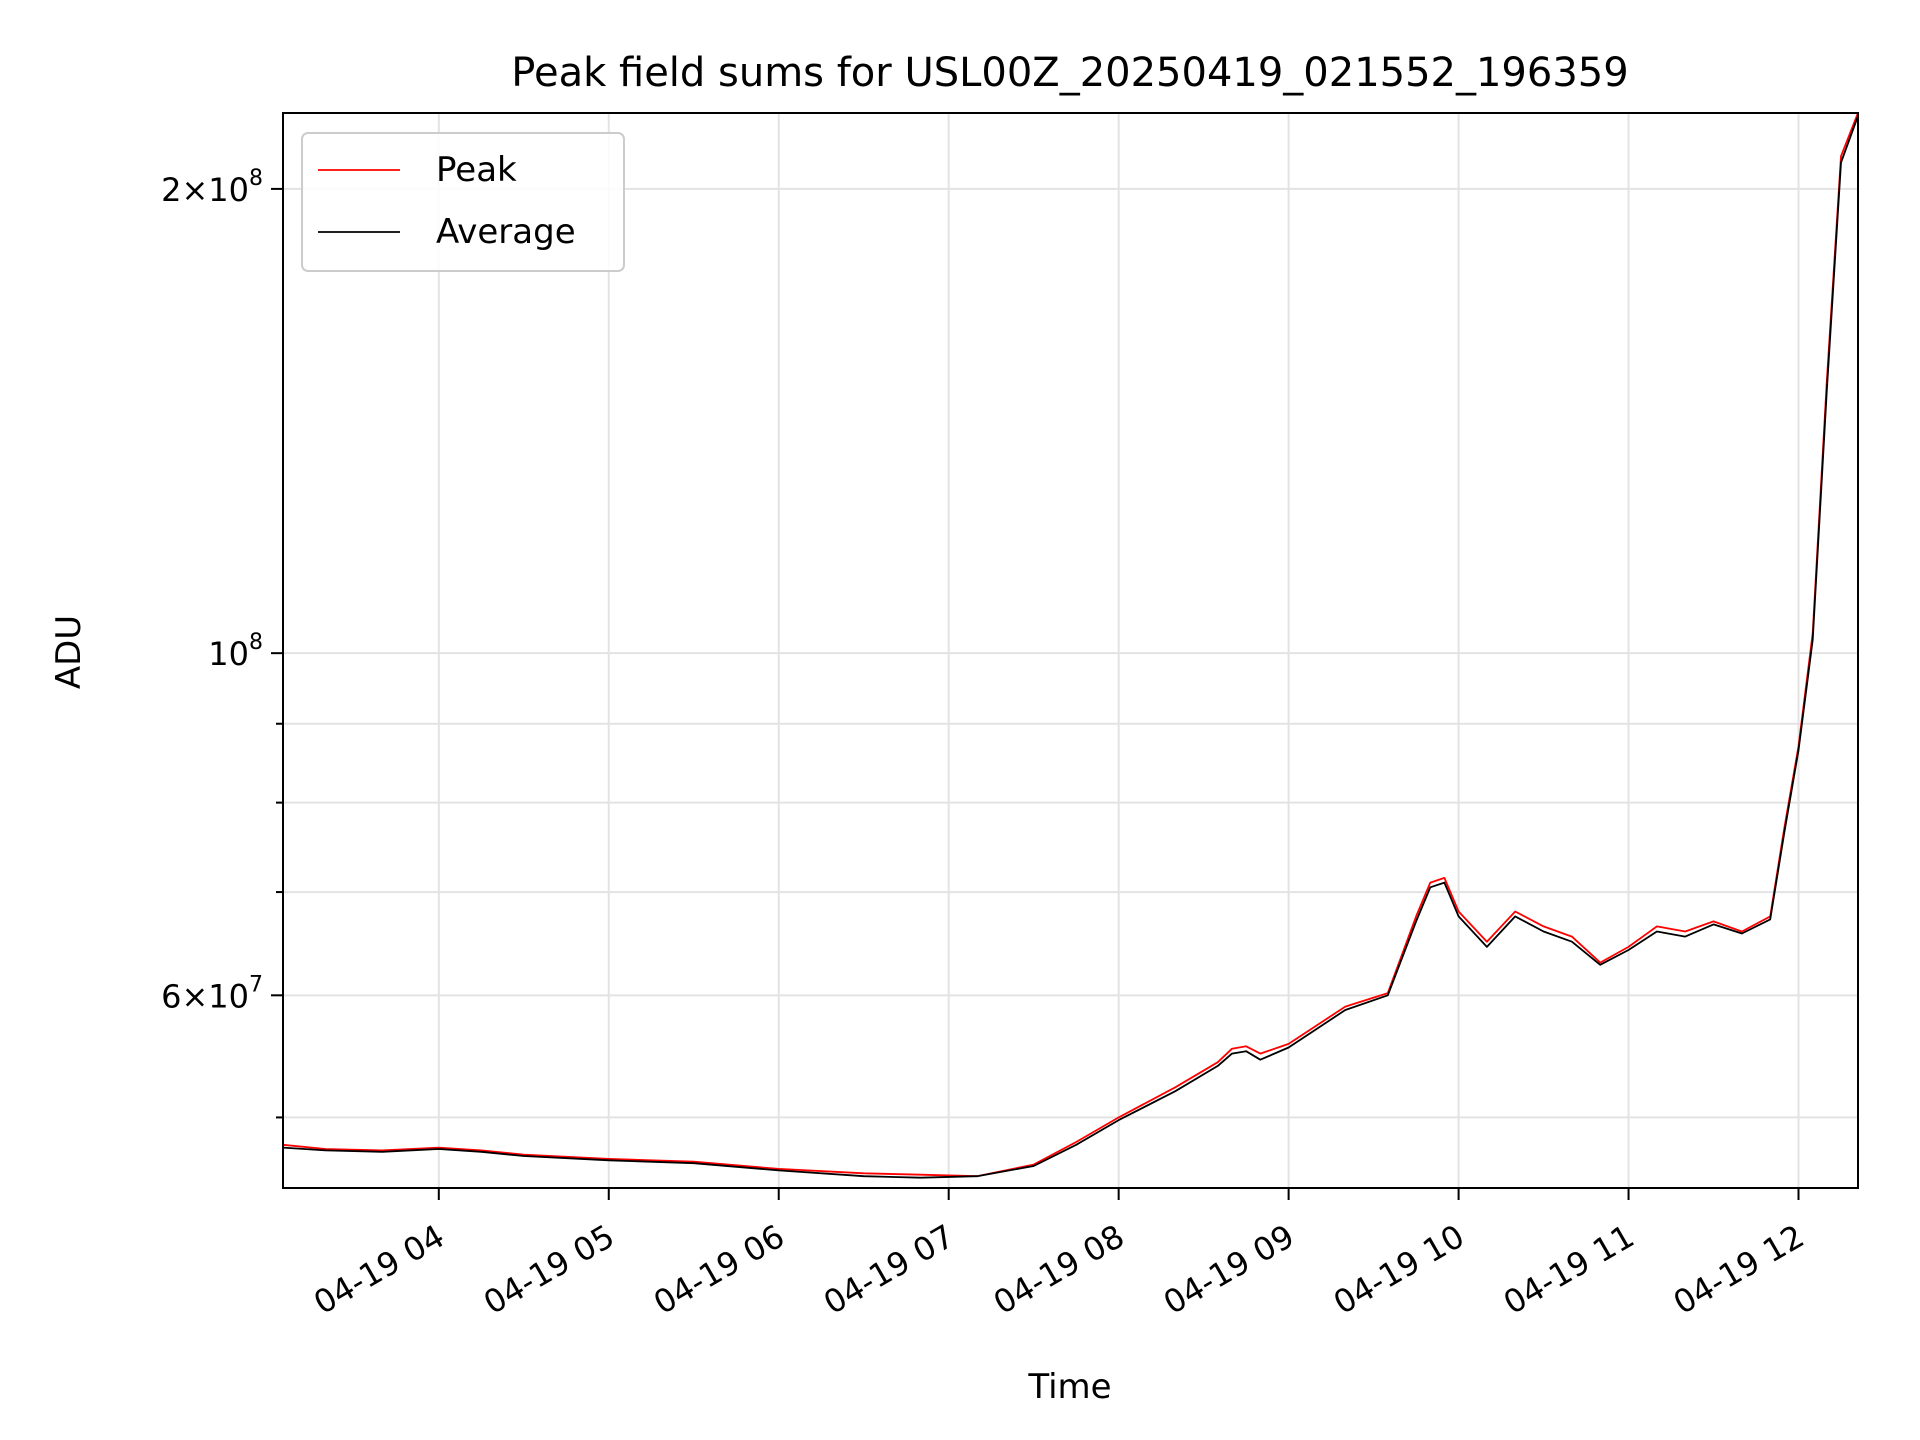 Image resolution: width=1920 pixels, height=1440 pixels. Describe the element at coordinates (1229, 1269) in the screenshot. I see `x-tick-label: 04-19 09` at that location.